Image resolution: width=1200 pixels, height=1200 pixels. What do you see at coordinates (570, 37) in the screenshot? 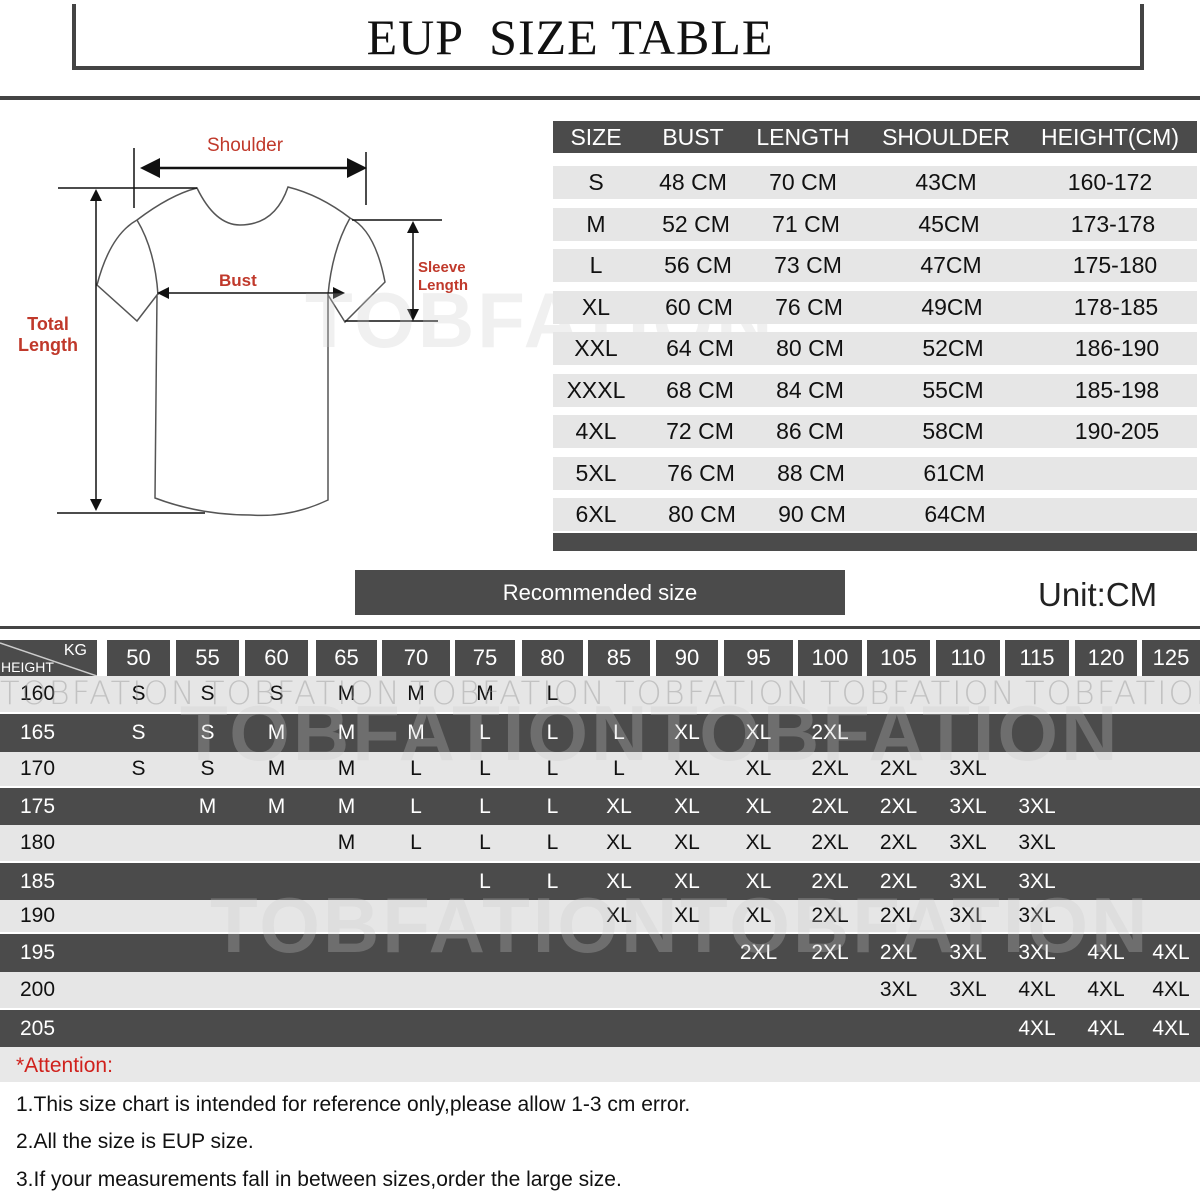
I see `page-title: EUP SIZE TABLE` at bounding box center [570, 37].